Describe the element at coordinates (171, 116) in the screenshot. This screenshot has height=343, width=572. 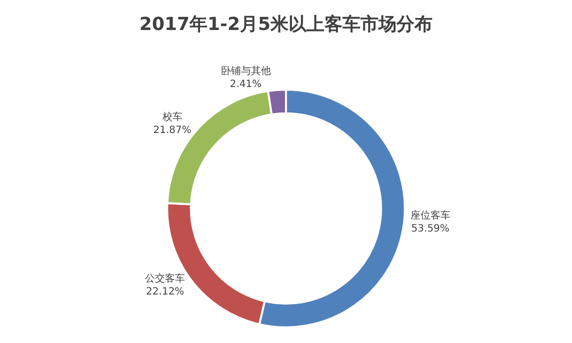
I see `slice-label: 校车` at that location.